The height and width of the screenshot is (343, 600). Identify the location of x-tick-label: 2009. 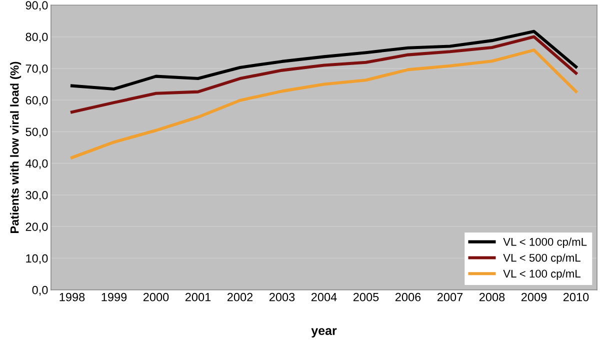
(534, 297).